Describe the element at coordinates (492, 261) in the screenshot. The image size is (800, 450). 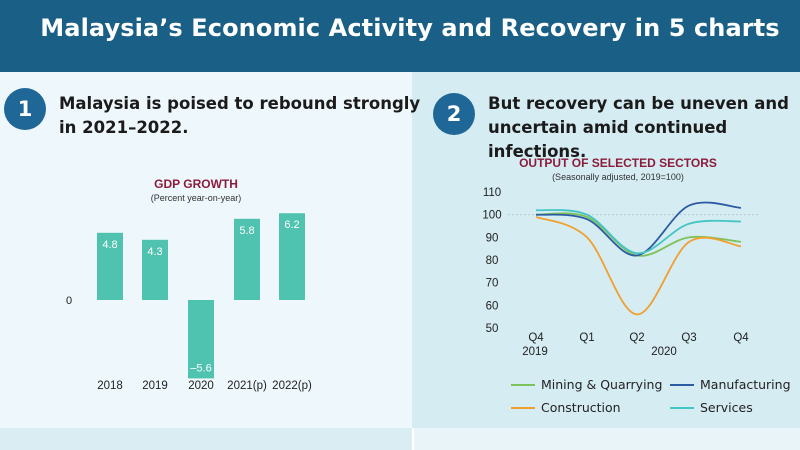
I see `y-axis-tick-label: 80` at that location.